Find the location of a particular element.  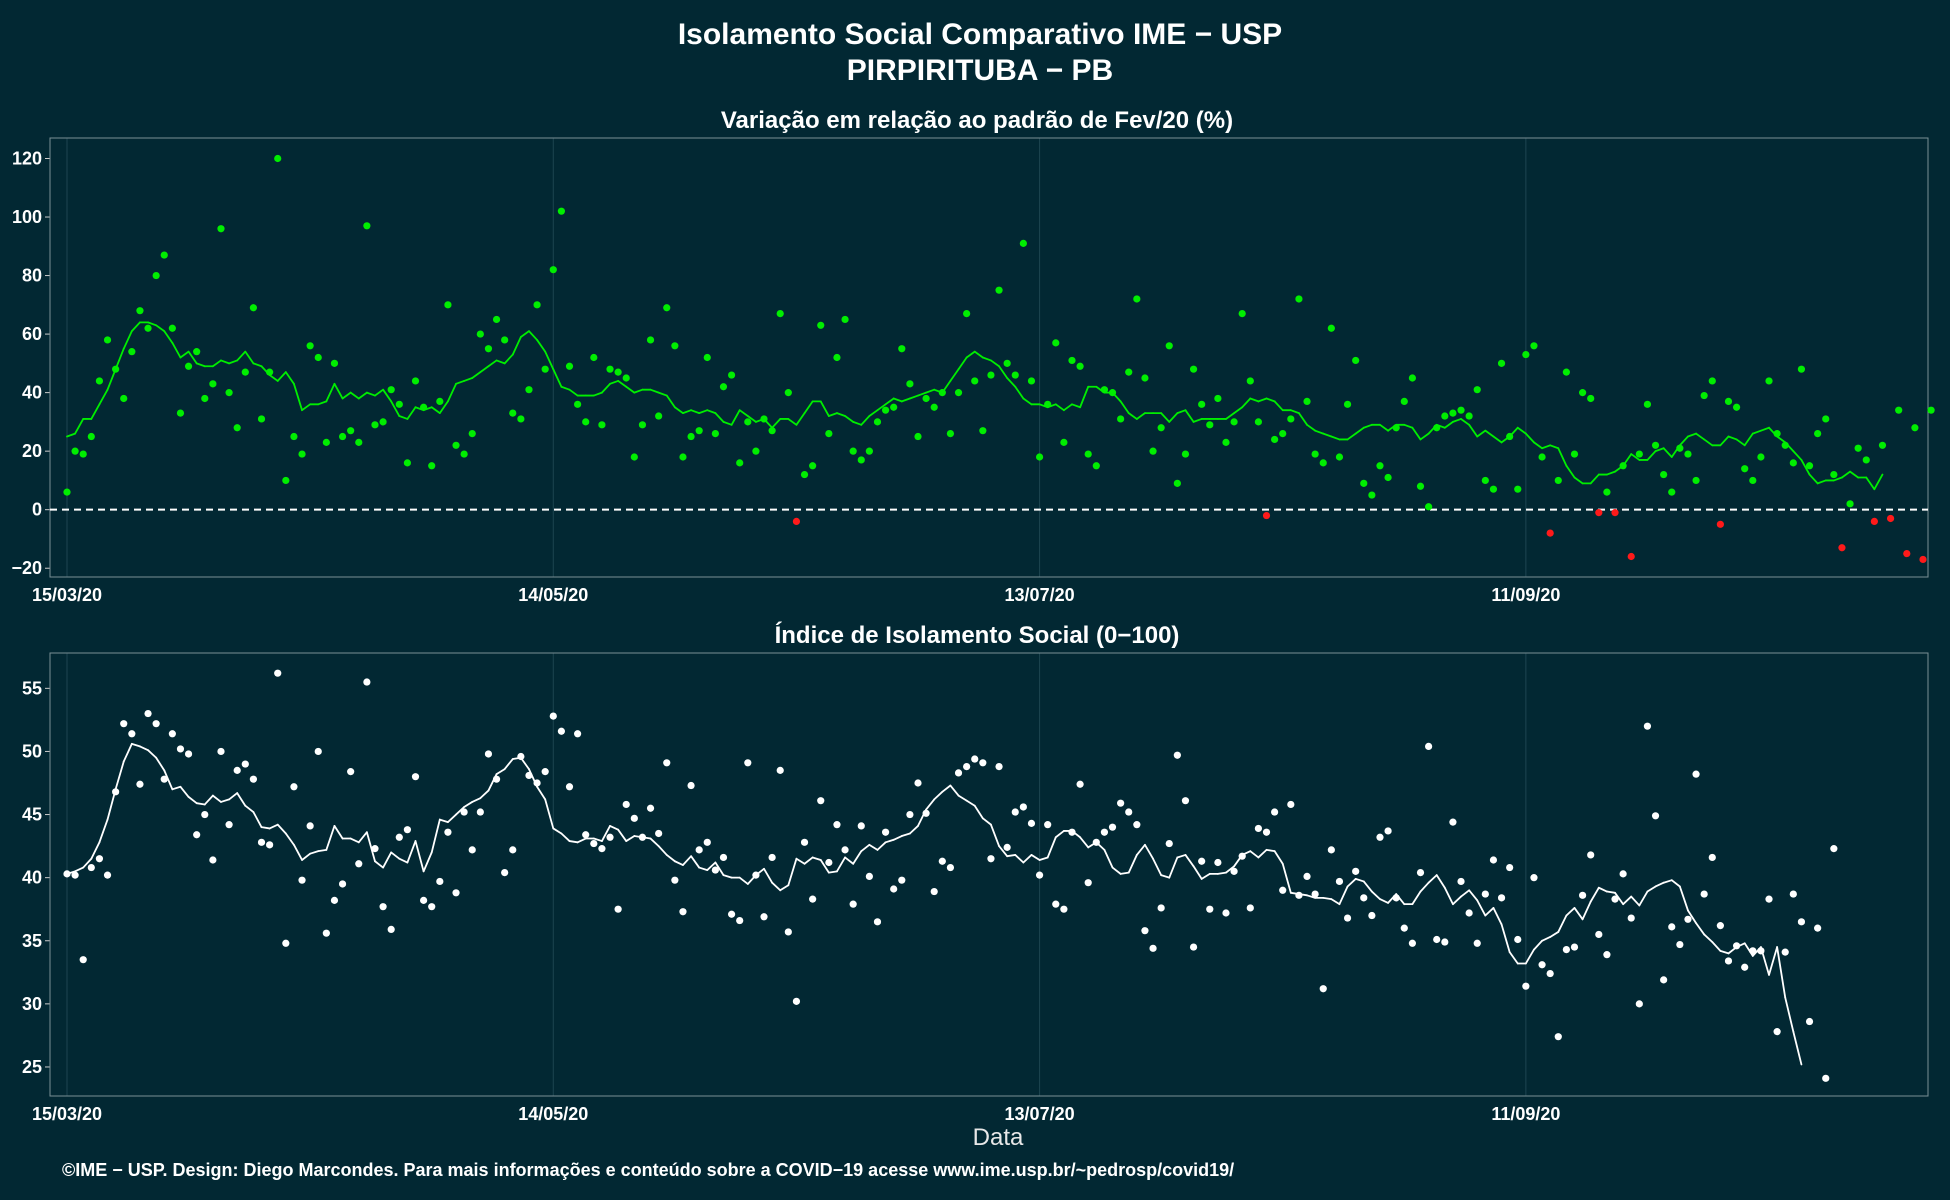

x-tick-label: 13/07/20 is located at coordinates (1040, 595).